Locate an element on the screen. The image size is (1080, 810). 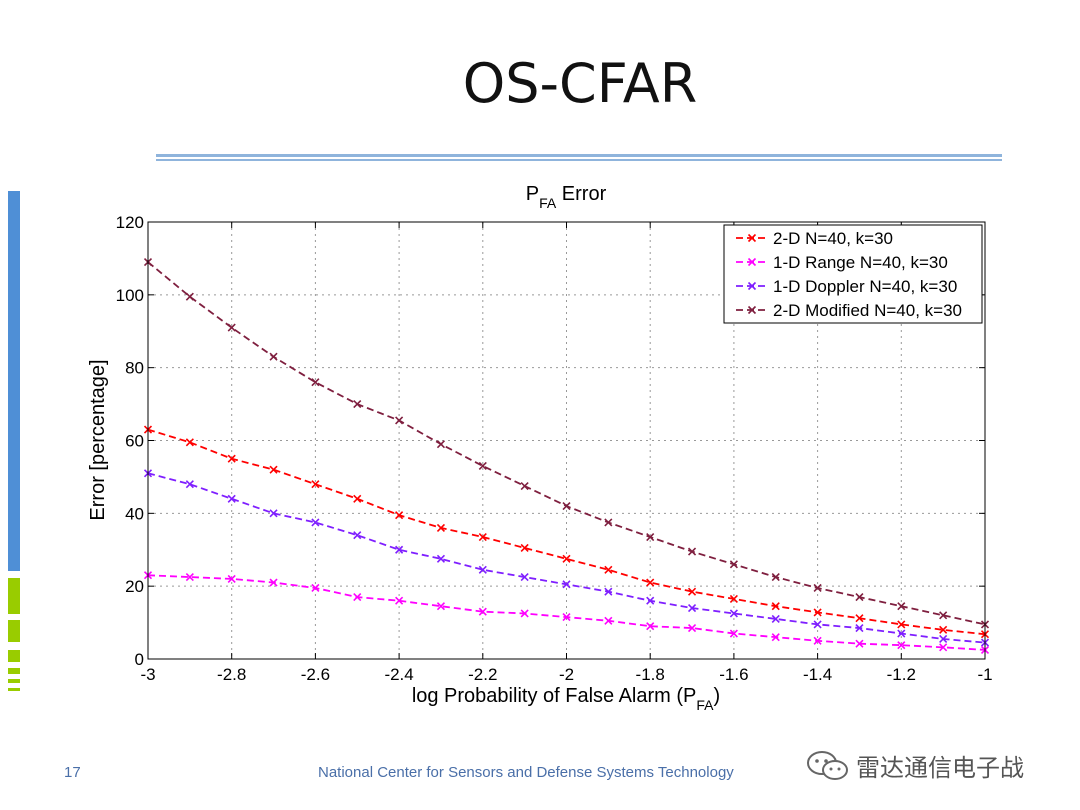
legend-label: 2-D Modified N=40, k=30 is located at coordinates (867, 310).